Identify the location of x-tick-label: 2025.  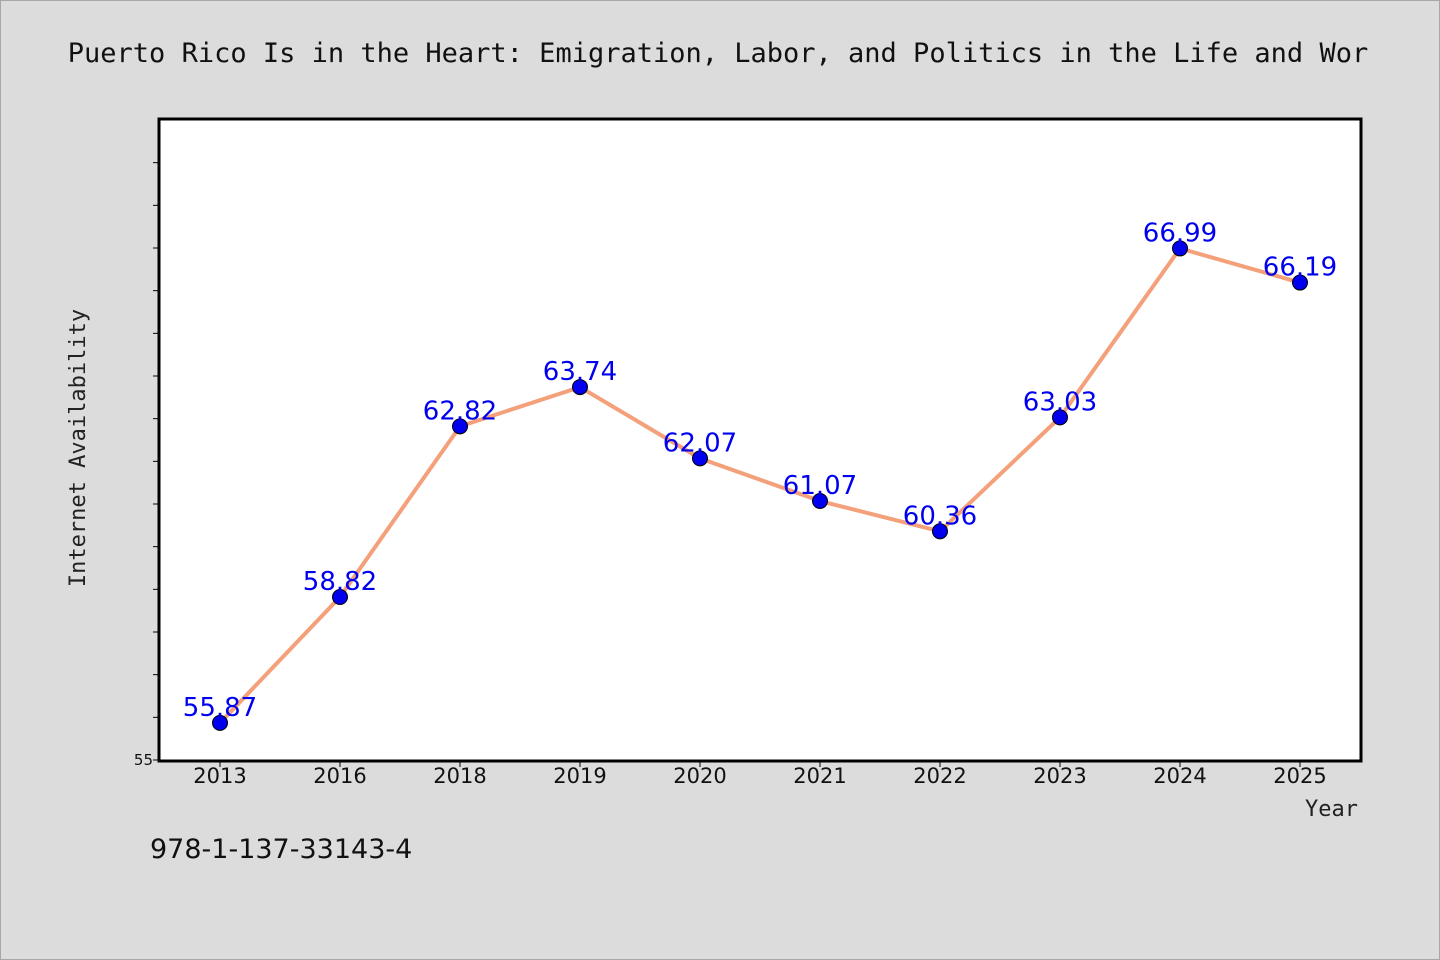
(1299, 776).